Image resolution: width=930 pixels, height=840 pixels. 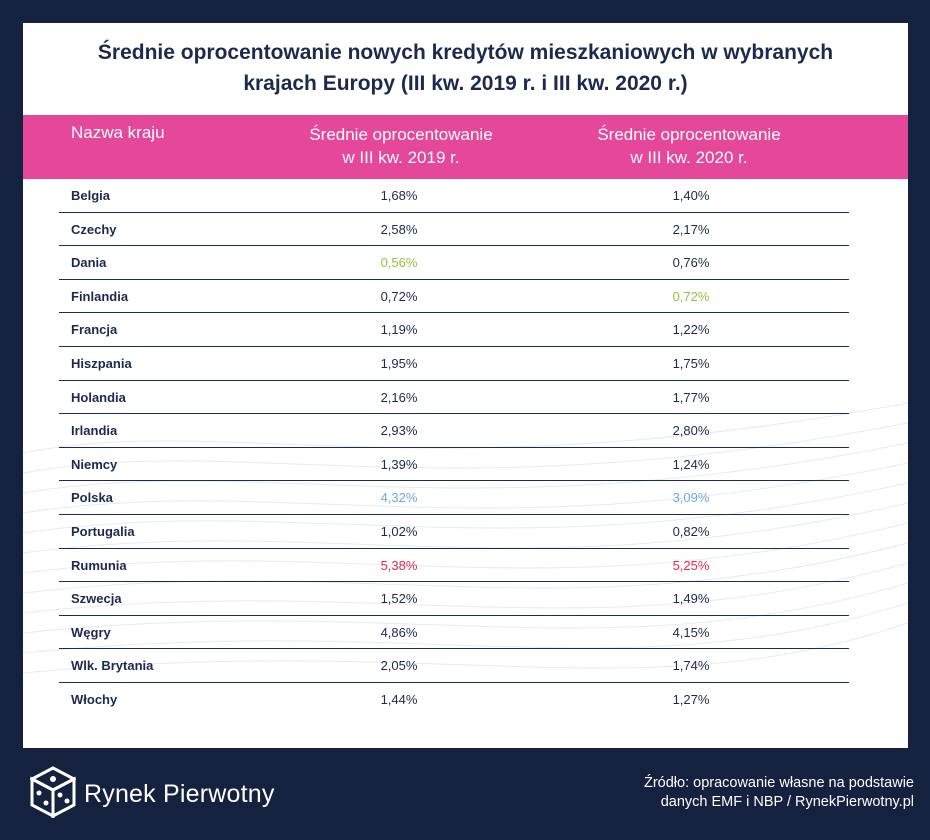 I want to click on table-row: Szwecja 1,52% 1,49%, so click(x=454, y=599).